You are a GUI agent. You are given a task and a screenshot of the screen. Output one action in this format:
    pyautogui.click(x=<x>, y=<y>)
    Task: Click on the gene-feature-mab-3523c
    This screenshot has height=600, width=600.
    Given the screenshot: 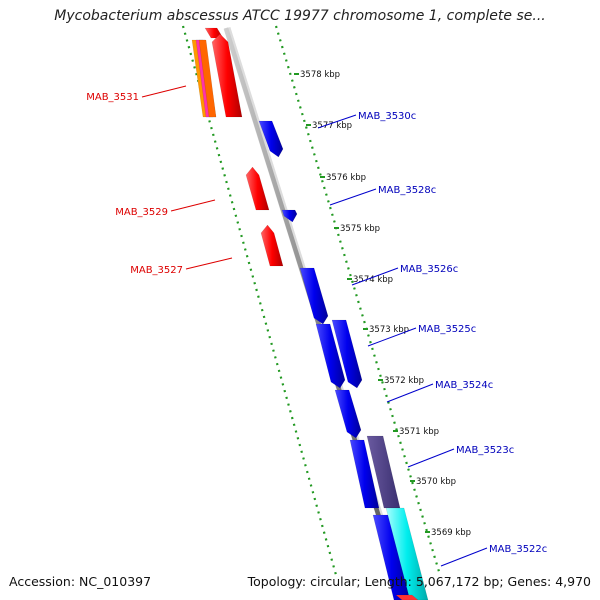 What is the action you would take?
    pyautogui.click(x=364, y=474)
    